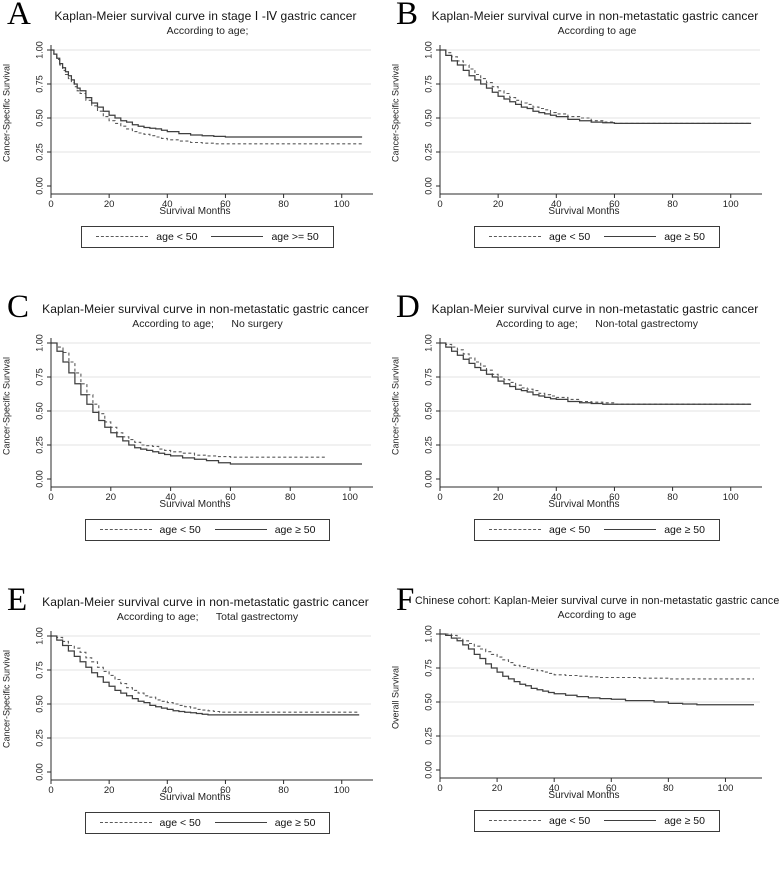  What do you see at coordinates (592, 709) in the screenshot?
I see `panel-f-km-chart: 0.00 0.25 0.50 0.75 1.00 0 20 40 60 80 100` at bounding box center [592, 709].